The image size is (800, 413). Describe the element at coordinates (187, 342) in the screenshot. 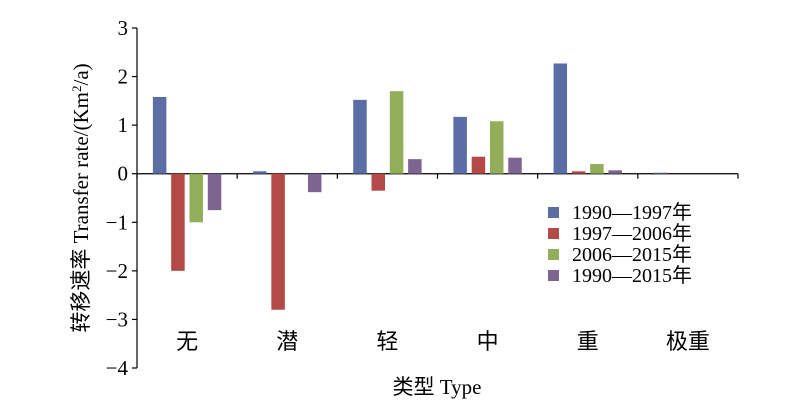

I see `category-label: 无` at that location.